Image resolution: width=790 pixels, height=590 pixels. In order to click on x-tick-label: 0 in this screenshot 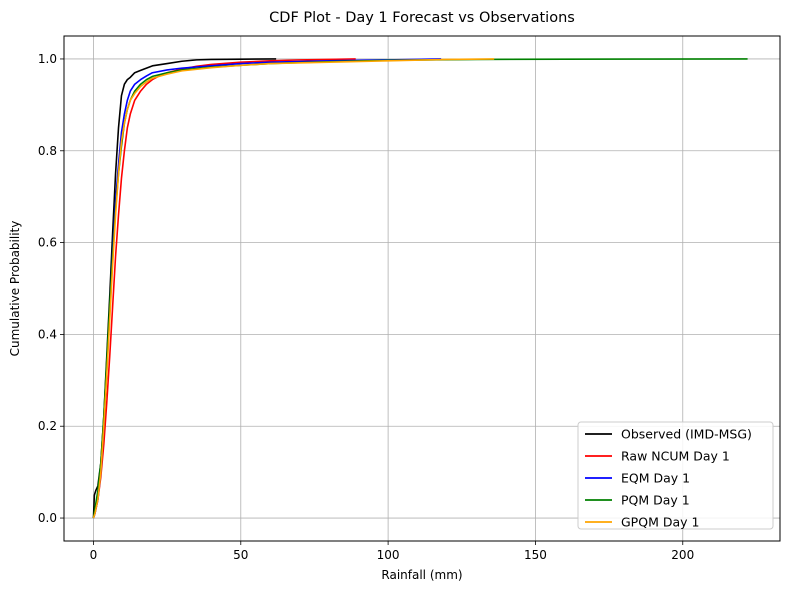, I will do `click(94, 555)`.